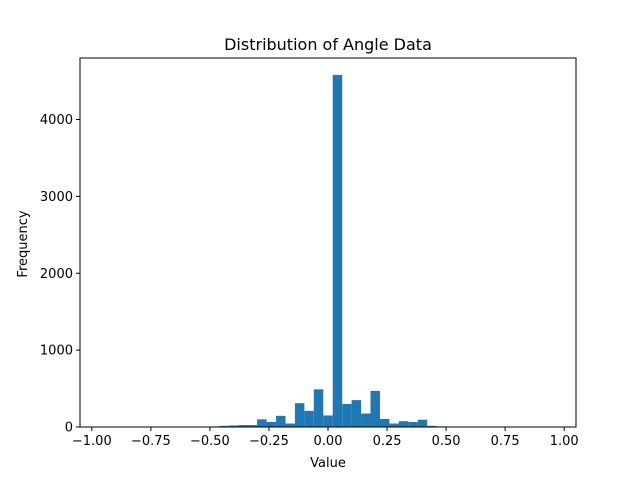  I want to click on x-tick-label: −0.50, so click(210, 441).